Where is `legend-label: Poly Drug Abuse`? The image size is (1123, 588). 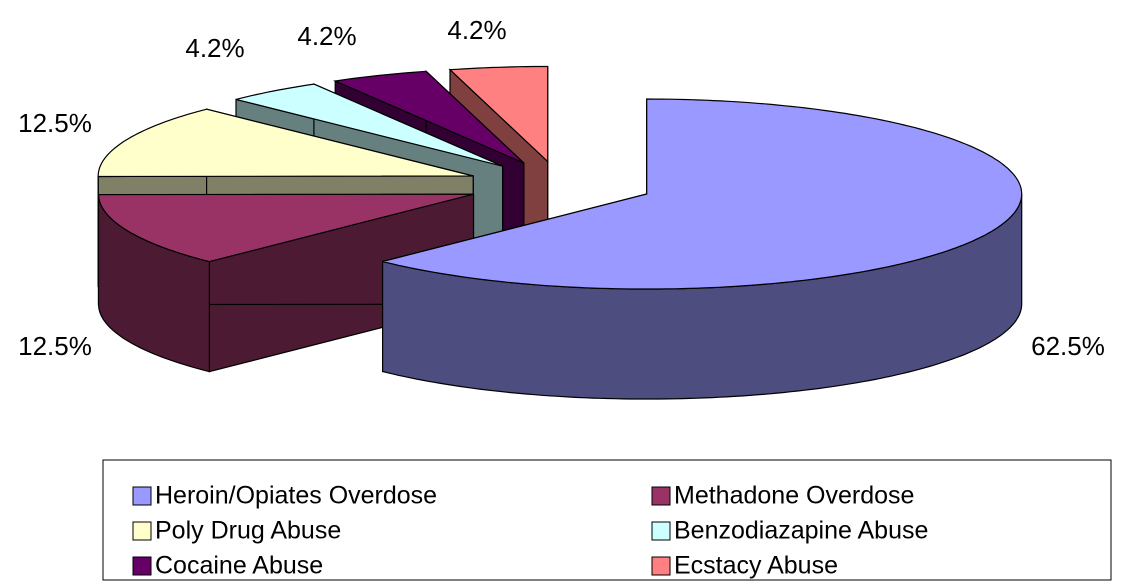 legend-label: Poly Drug Abuse is located at coordinates (248, 531).